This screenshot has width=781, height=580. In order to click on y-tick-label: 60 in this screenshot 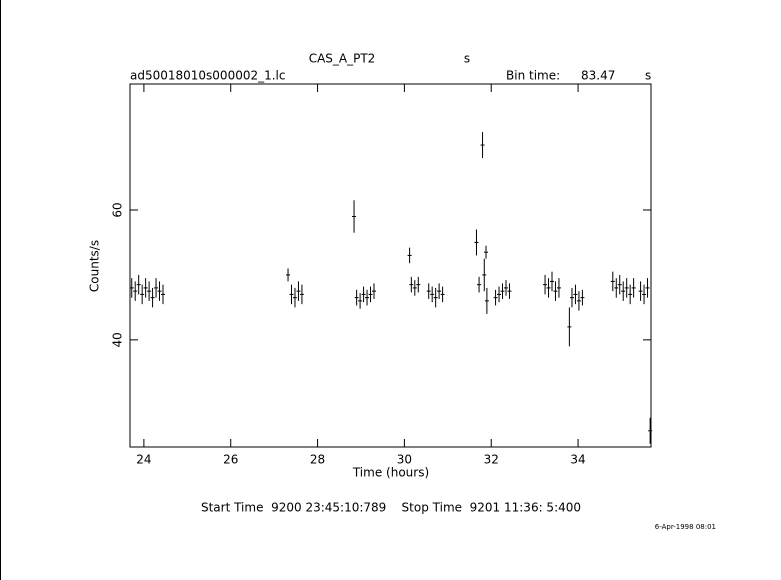, I will do `click(118, 209)`.